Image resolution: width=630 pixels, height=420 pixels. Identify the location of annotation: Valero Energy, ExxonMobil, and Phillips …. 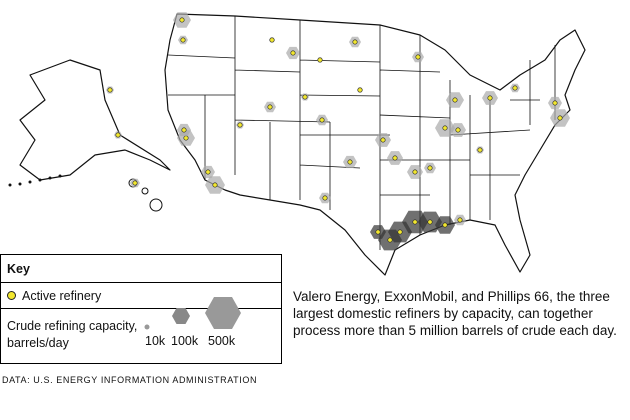
(455, 313).